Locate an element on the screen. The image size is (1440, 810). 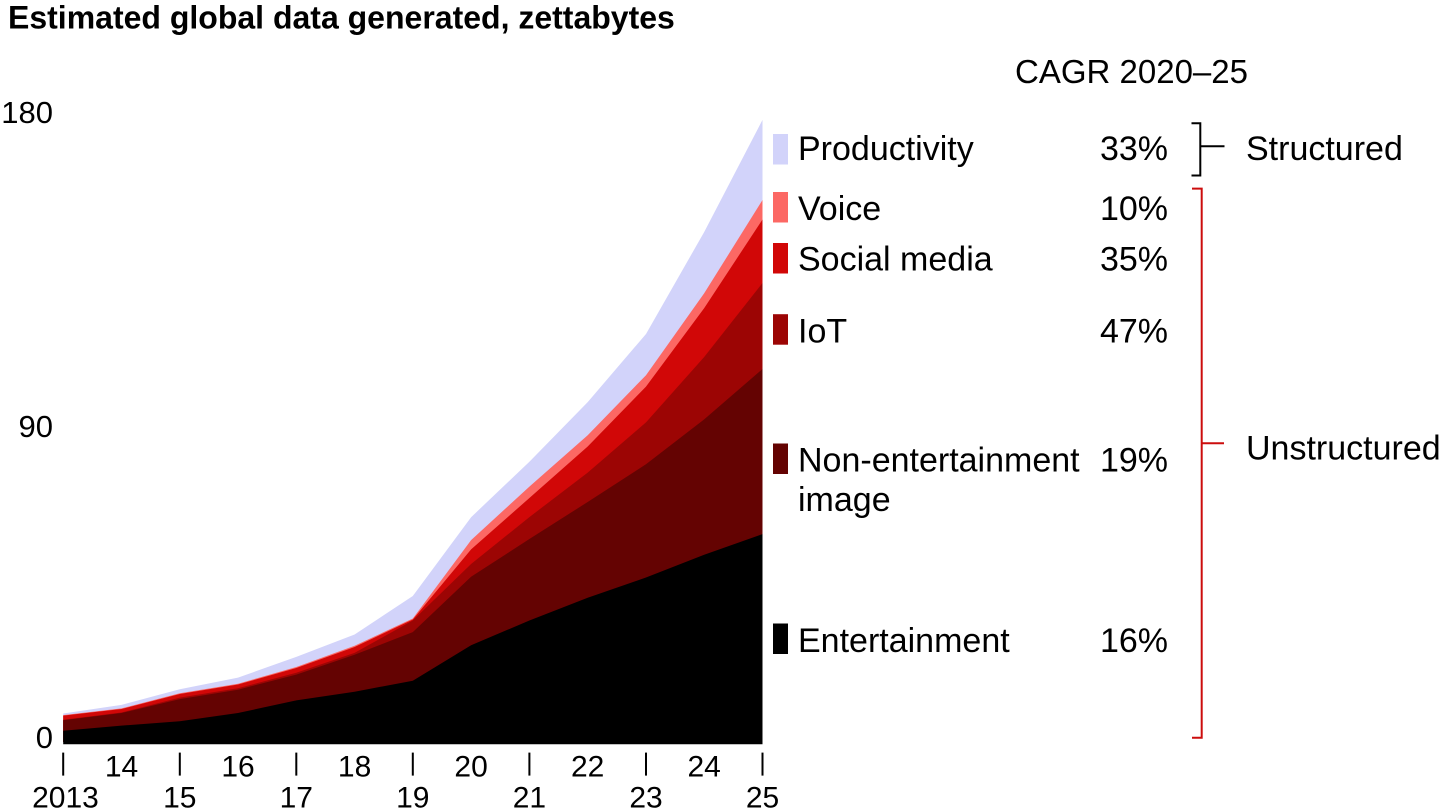
svg-text: 19 is located at coordinates (412, 796).